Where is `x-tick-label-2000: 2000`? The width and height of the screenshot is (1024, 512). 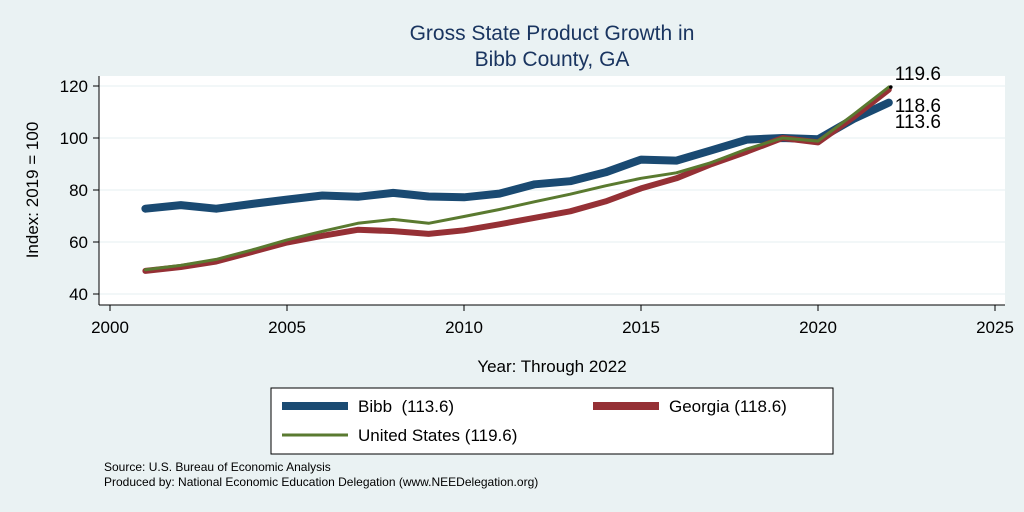 x-tick-label-2000: 2000 is located at coordinates (110, 327).